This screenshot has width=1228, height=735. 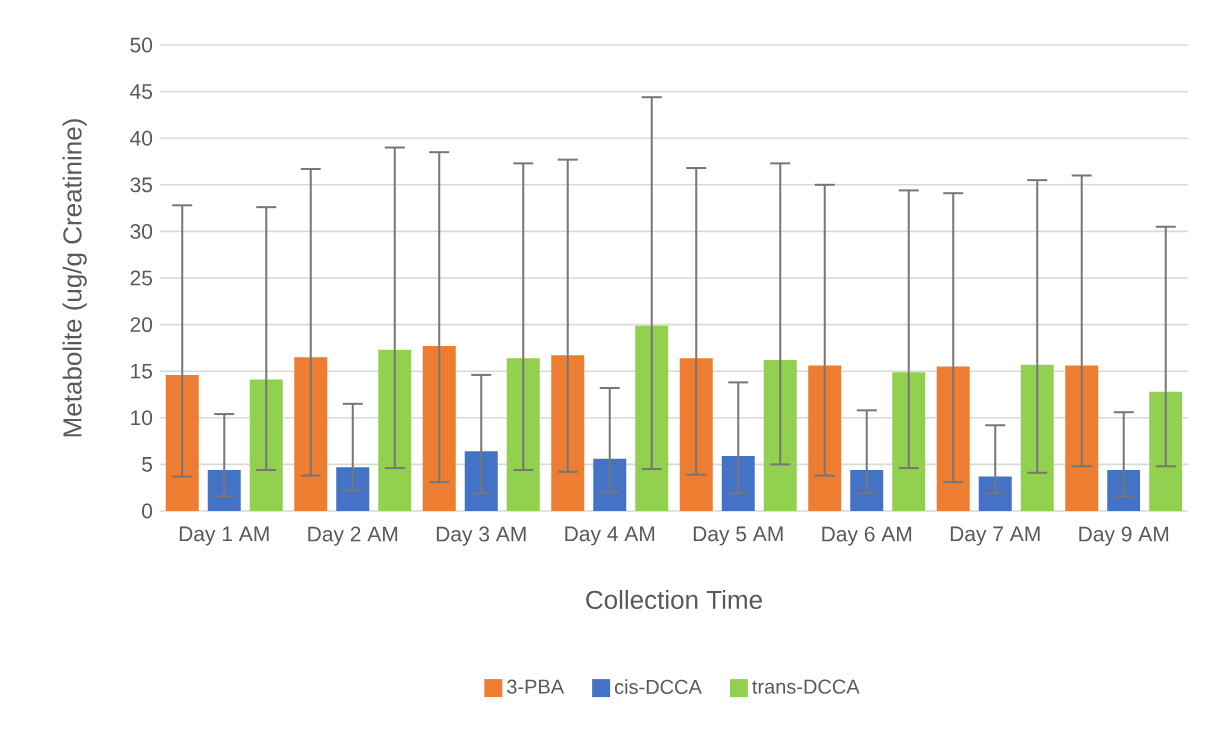 I want to click on y-axis-title: Metabolite (ug/g Creatinine), so click(x=74, y=278).